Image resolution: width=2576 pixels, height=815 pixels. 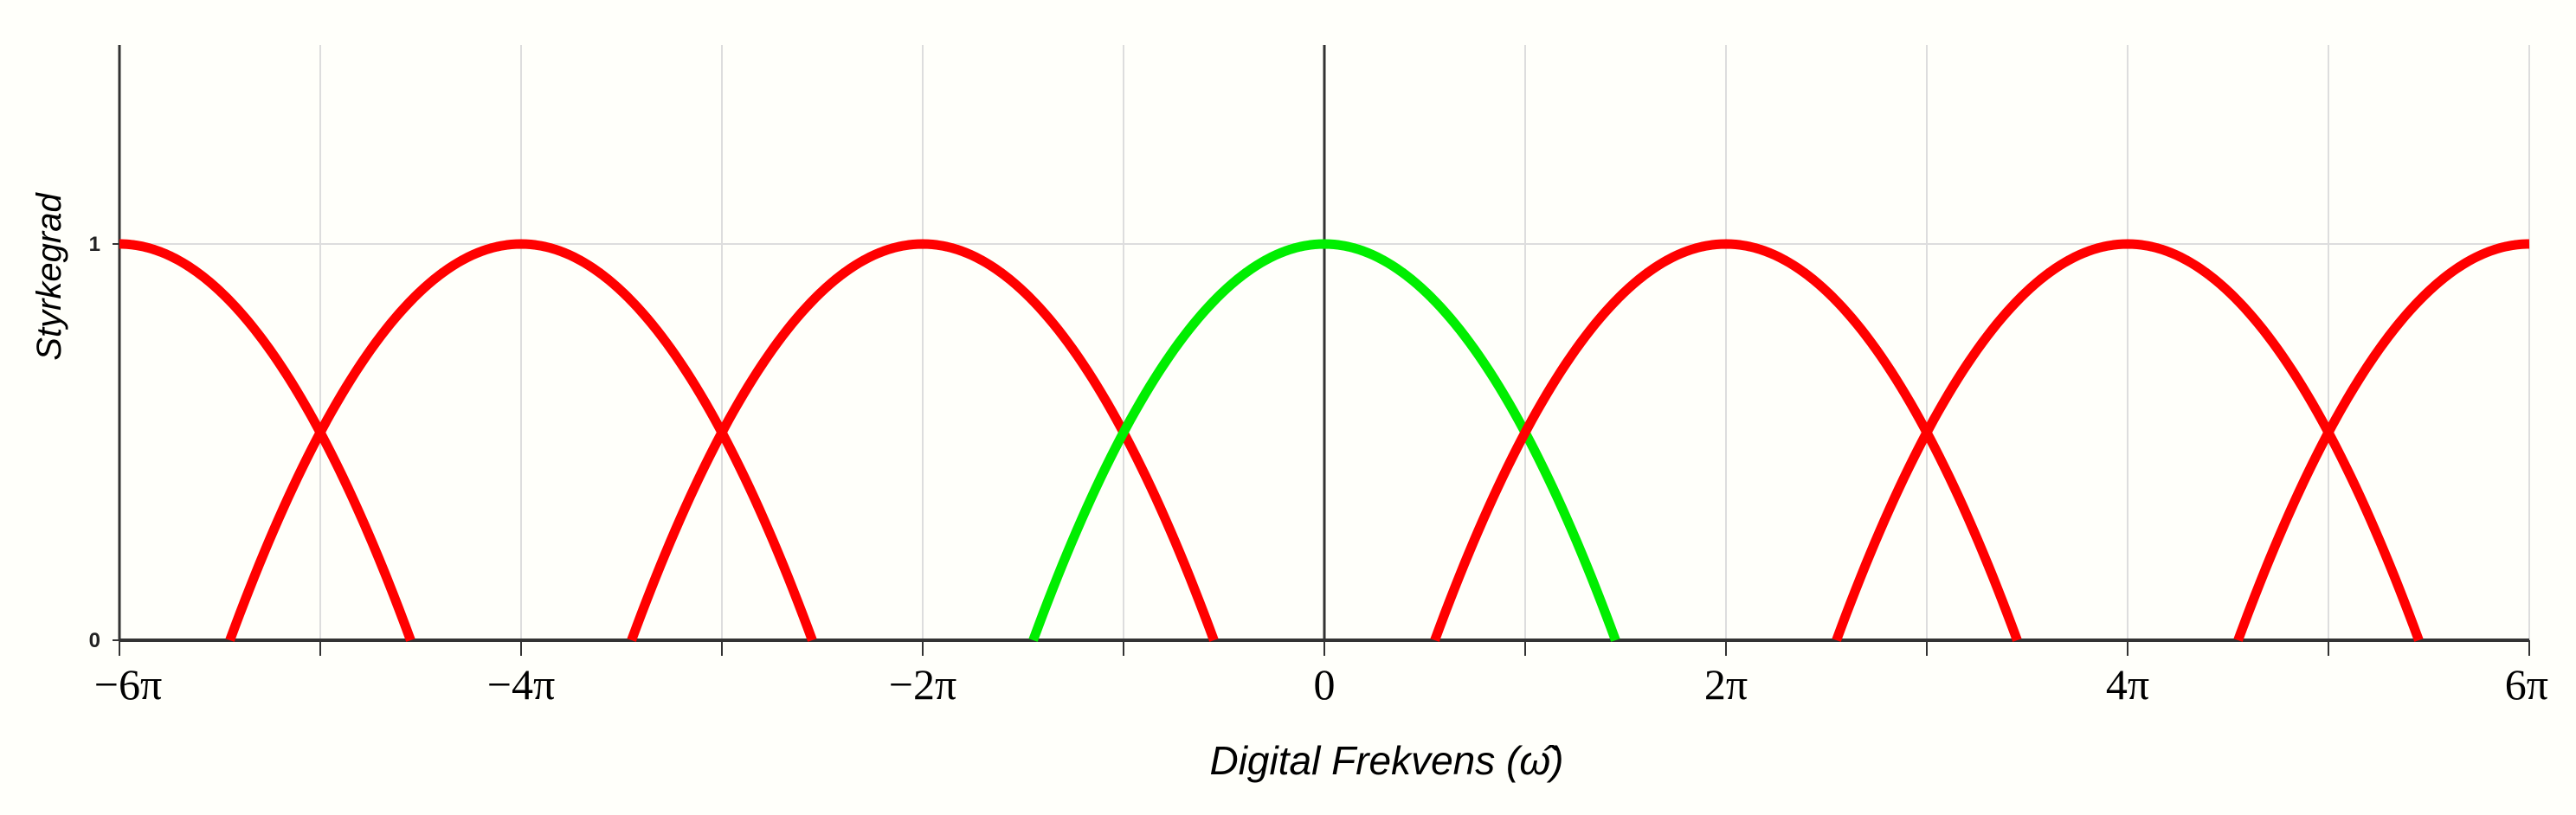 What do you see at coordinates (1325, 684) in the screenshot?
I see `x-tick-label: 0` at bounding box center [1325, 684].